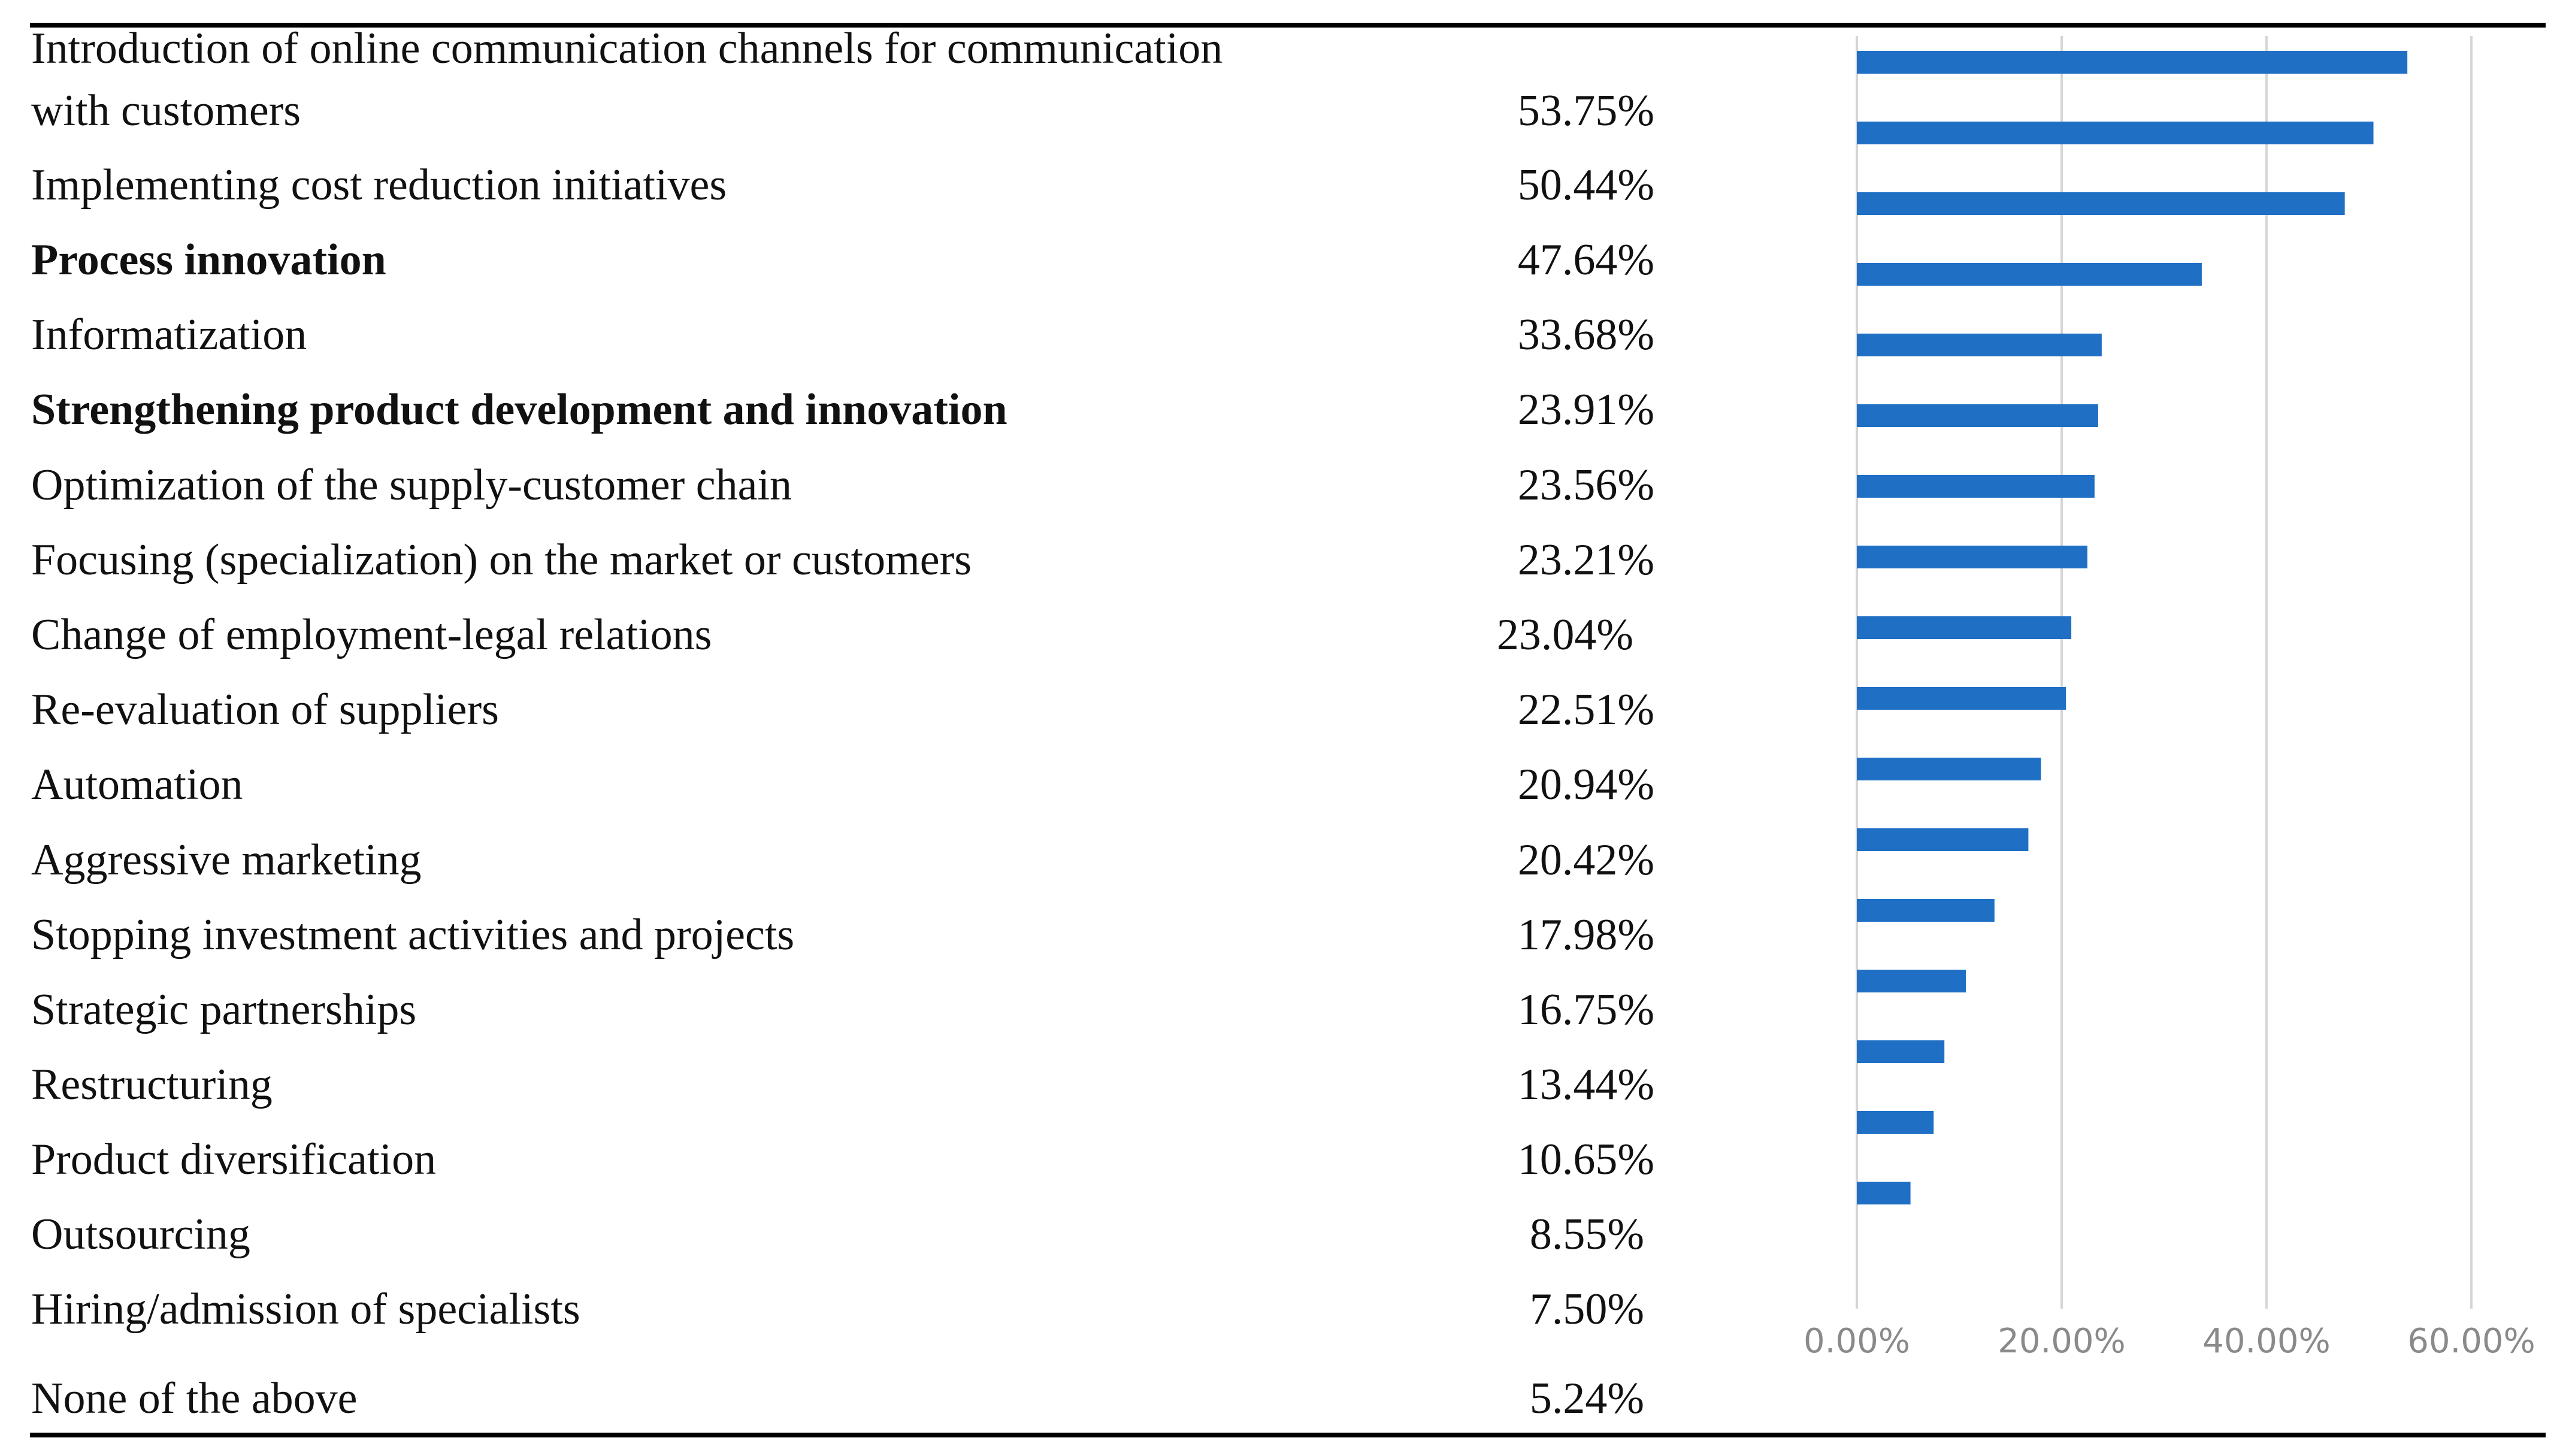  Describe the element at coordinates (1585, 485) in the screenshot. I see `percent-label: 23.56%` at that location.